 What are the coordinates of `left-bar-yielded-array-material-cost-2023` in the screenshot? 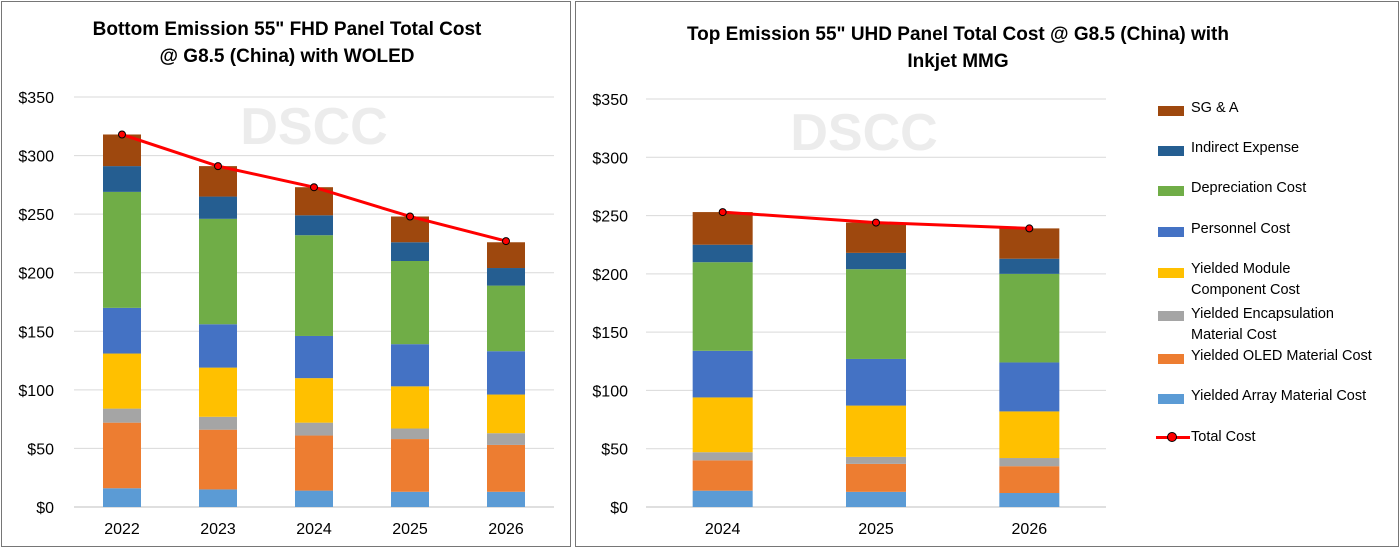 It's located at (218, 498).